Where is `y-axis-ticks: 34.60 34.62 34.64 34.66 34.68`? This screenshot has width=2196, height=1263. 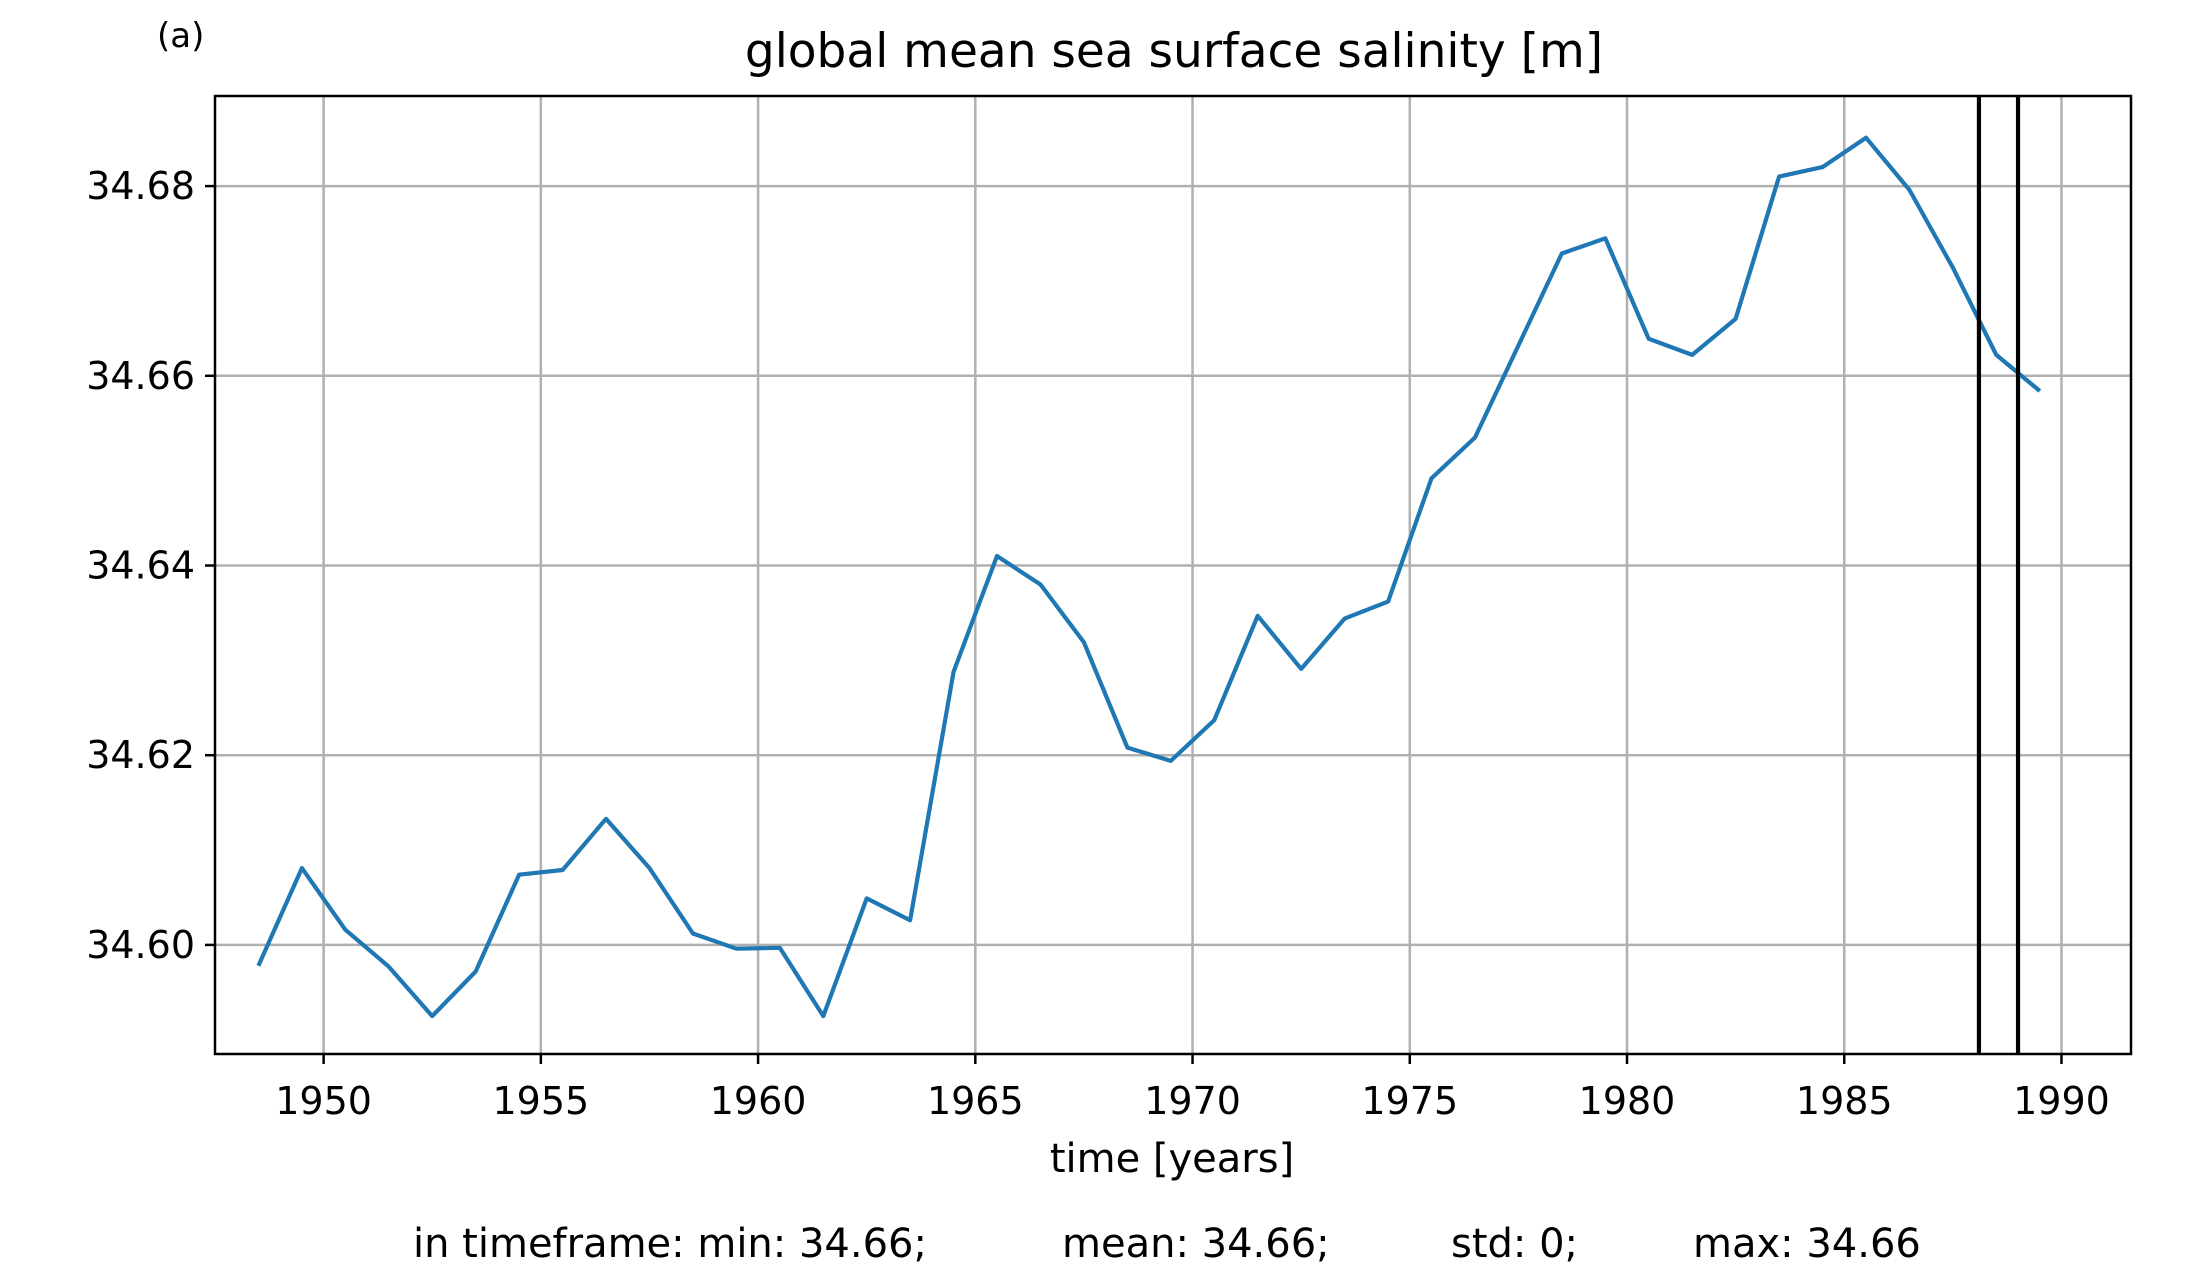 y-axis-ticks: 34.60 34.62 34.64 34.66 34.68 is located at coordinates (150, 565).